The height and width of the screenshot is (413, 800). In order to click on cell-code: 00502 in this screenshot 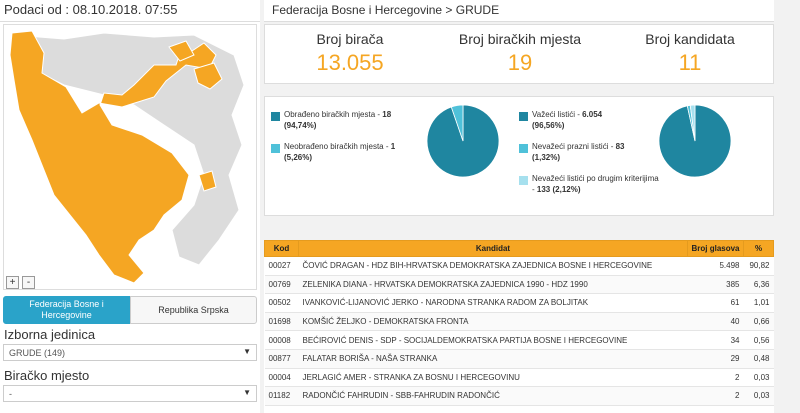, I will do `click(281, 303)`.